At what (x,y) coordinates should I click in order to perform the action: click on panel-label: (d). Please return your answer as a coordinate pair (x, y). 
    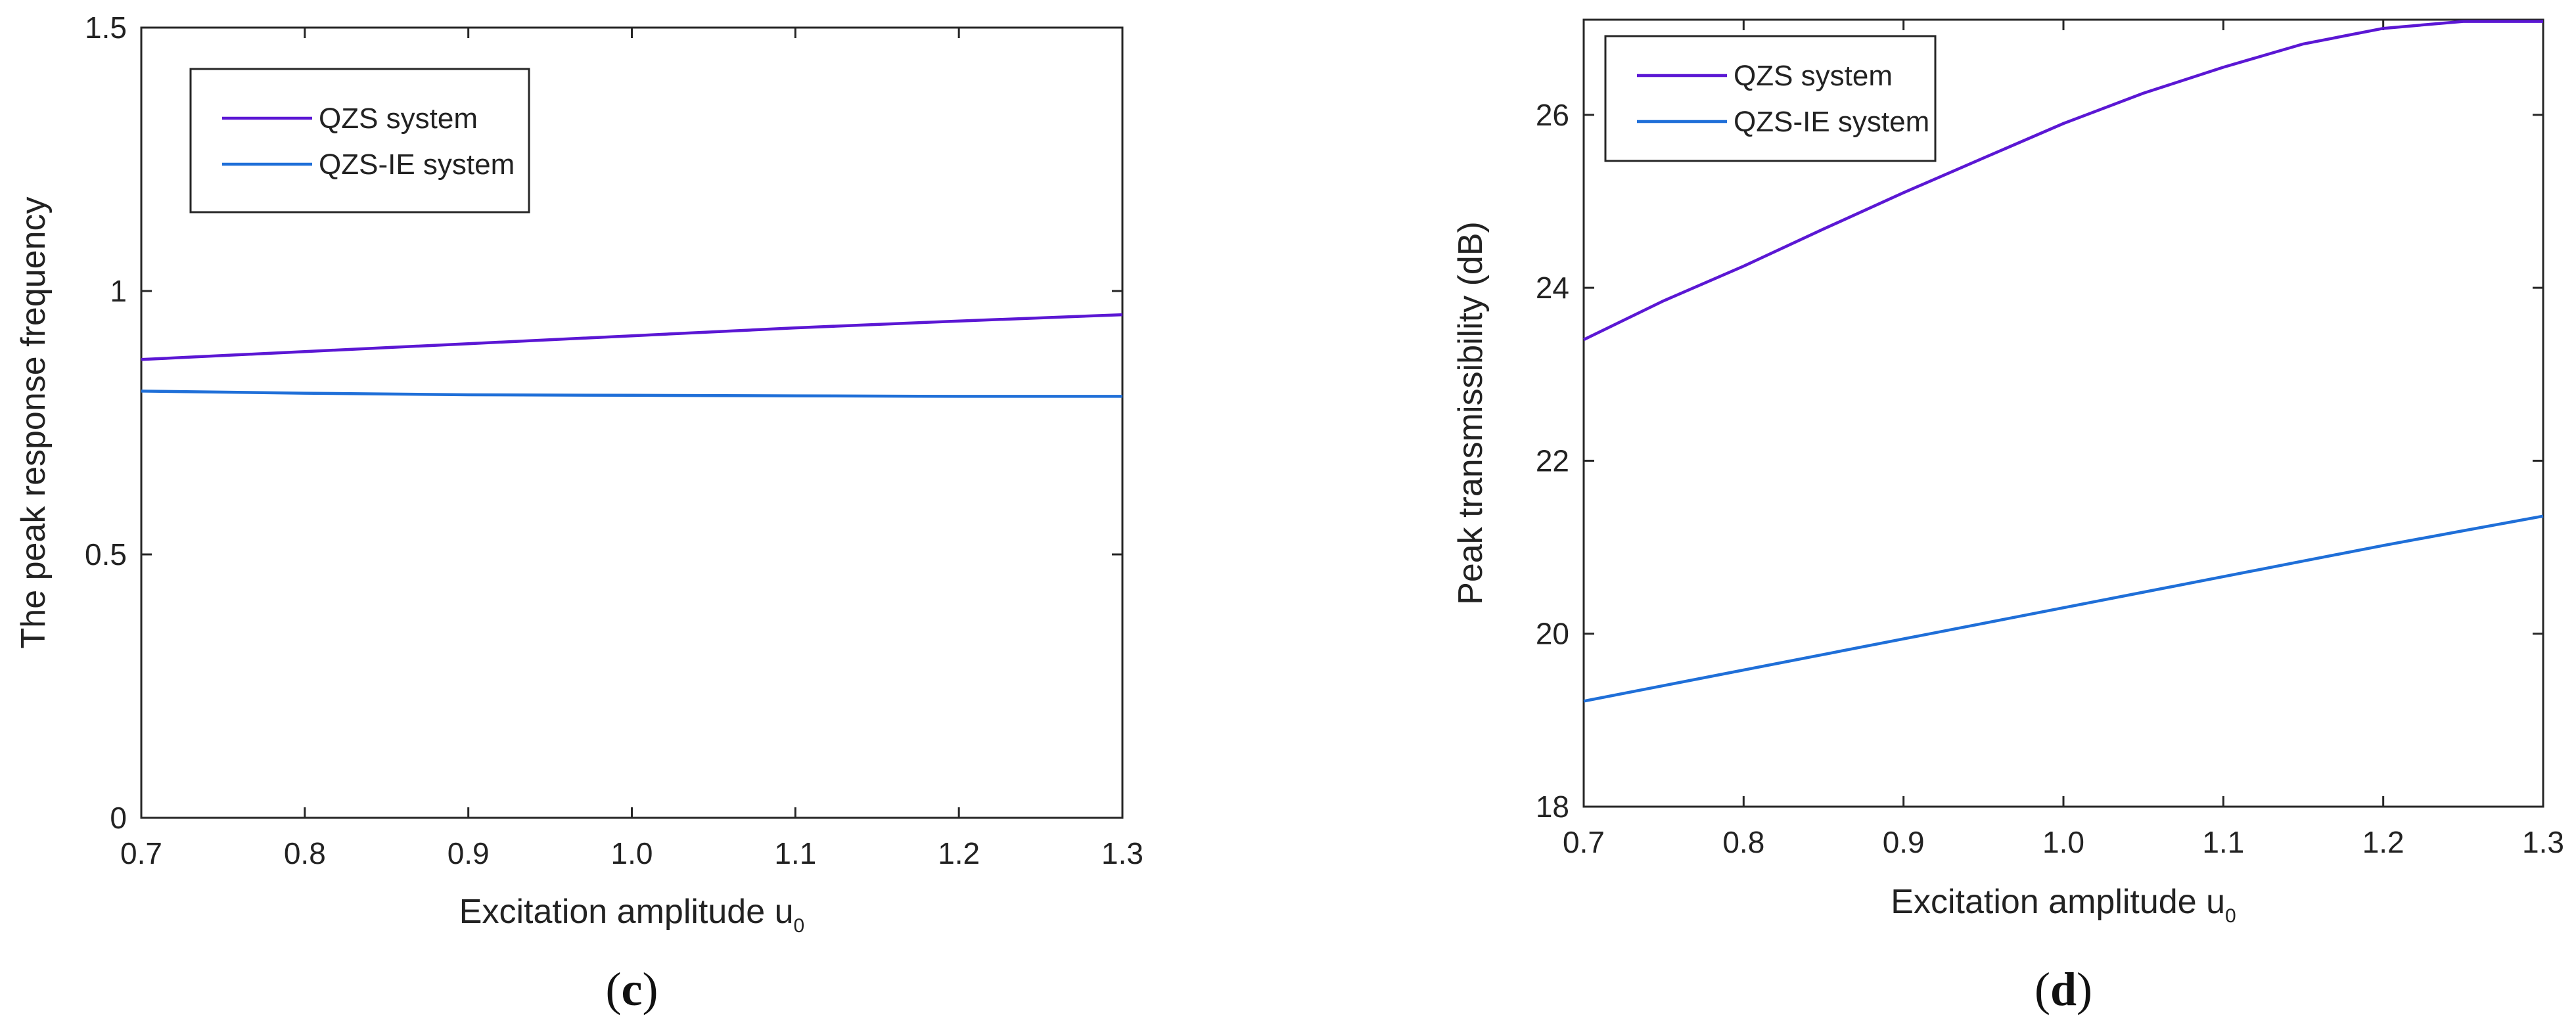
    Looking at the image, I should click on (2063, 989).